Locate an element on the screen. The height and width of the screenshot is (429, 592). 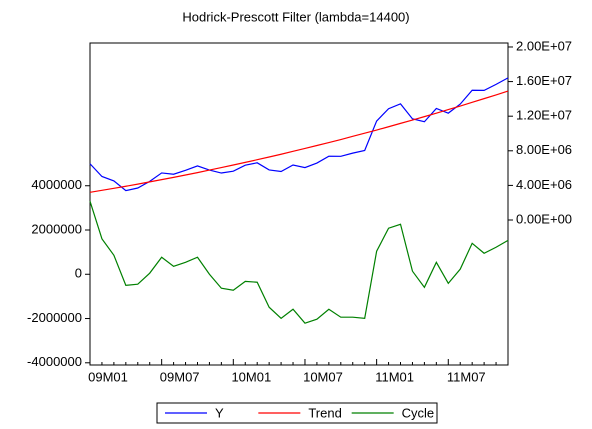
chart-title: Hodrick-Prescott Filter (lambda=14400) is located at coordinates (295, 16).